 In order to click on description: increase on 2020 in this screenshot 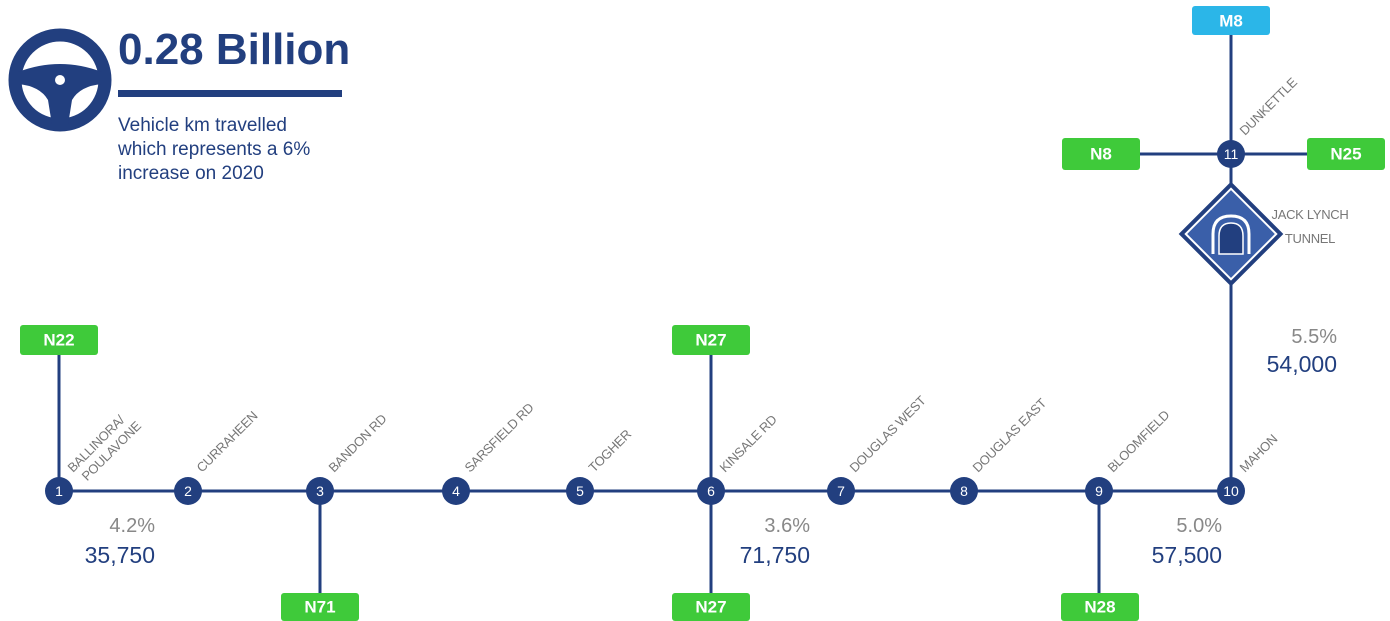, I will do `click(191, 173)`.